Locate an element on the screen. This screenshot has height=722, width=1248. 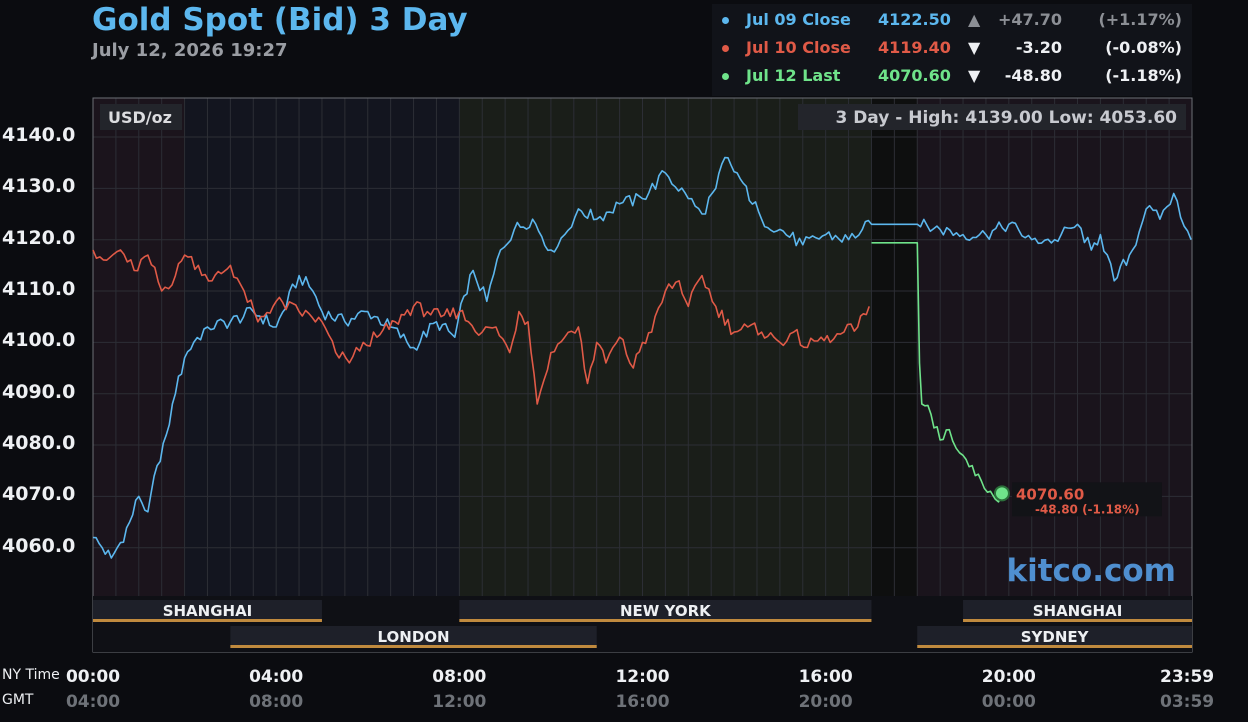
market-shanghai-label: SHANGHAI is located at coordinates (208, 611).